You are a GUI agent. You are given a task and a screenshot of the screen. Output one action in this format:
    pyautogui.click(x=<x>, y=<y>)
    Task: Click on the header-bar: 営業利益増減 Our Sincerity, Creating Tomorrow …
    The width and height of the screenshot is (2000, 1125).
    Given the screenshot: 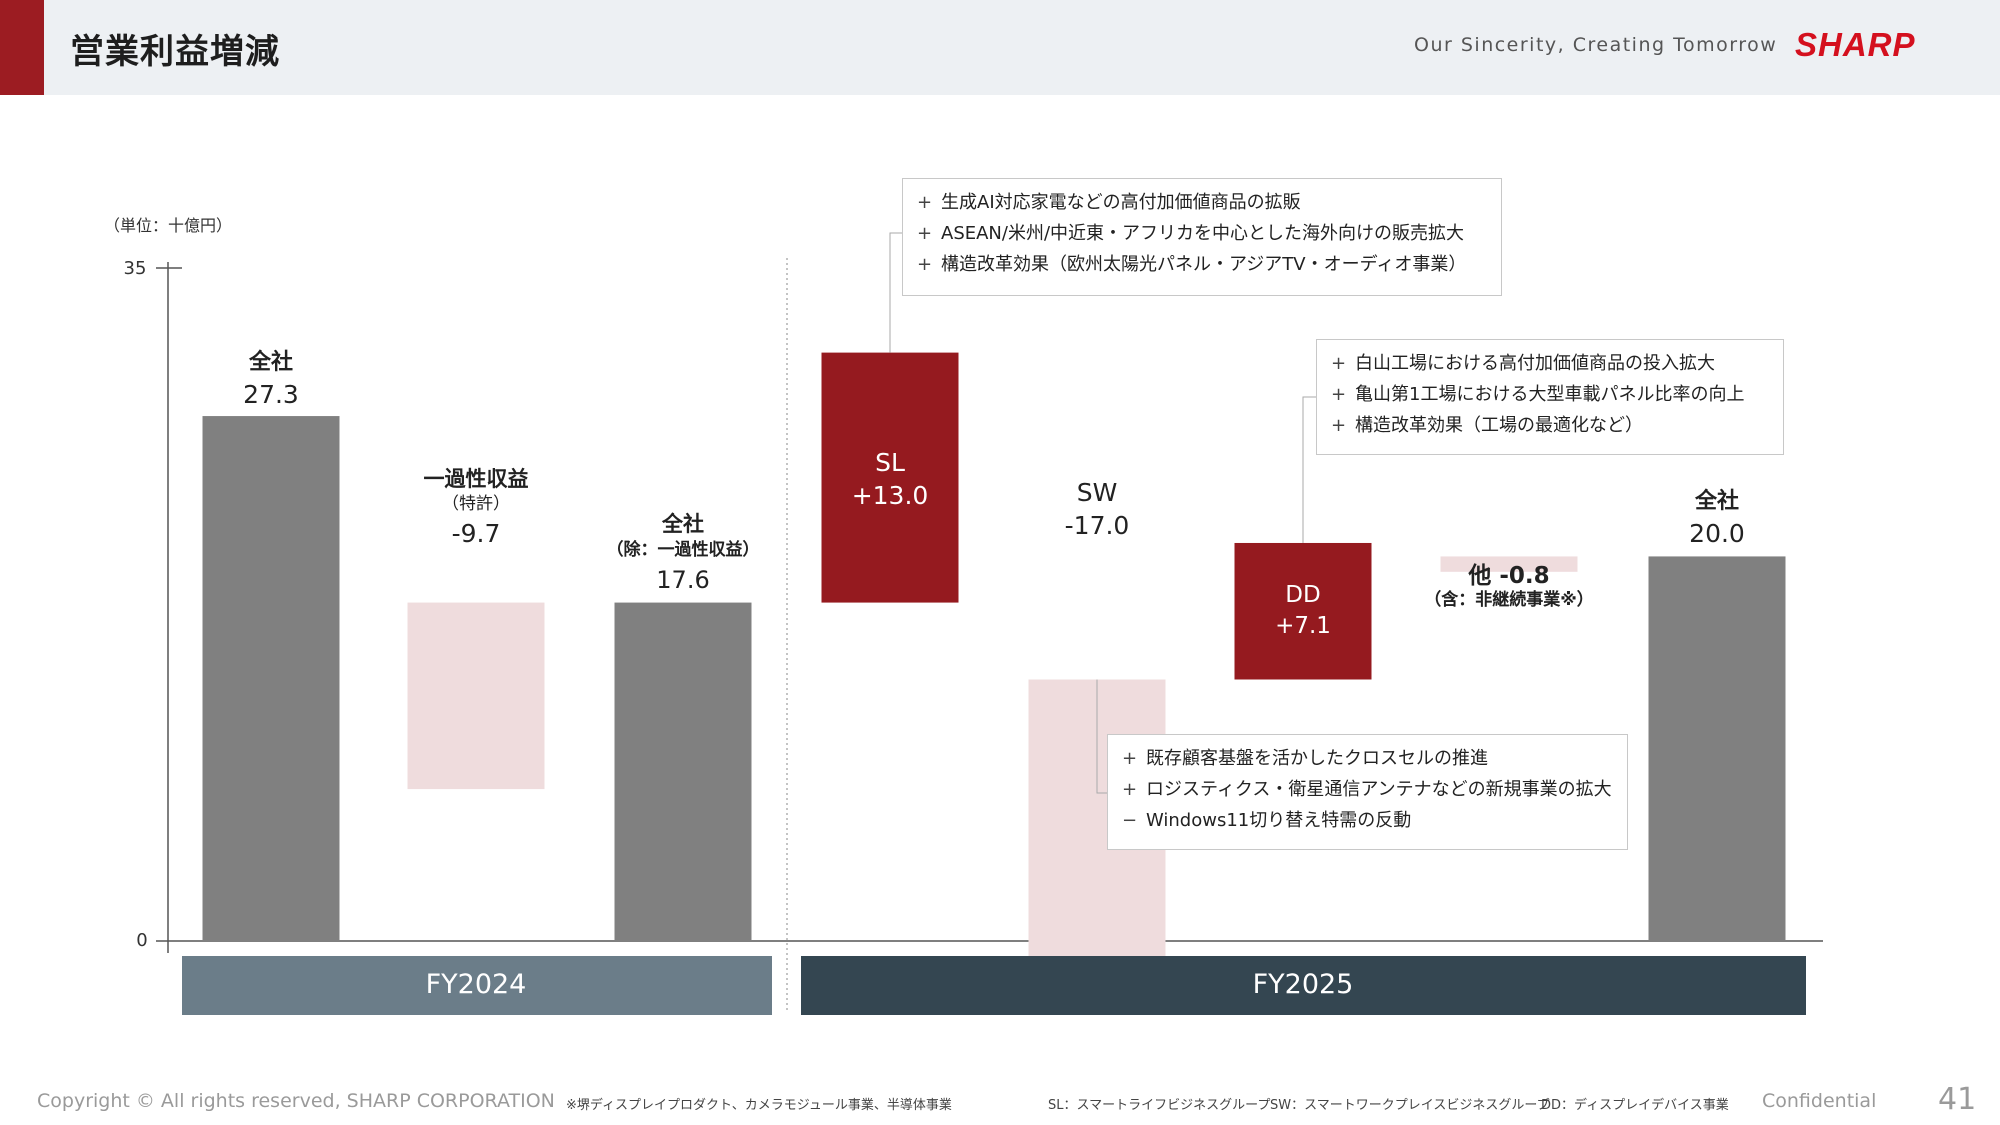 What is the action you would take?
    pyautogui.click(x=1000, y=47)
    